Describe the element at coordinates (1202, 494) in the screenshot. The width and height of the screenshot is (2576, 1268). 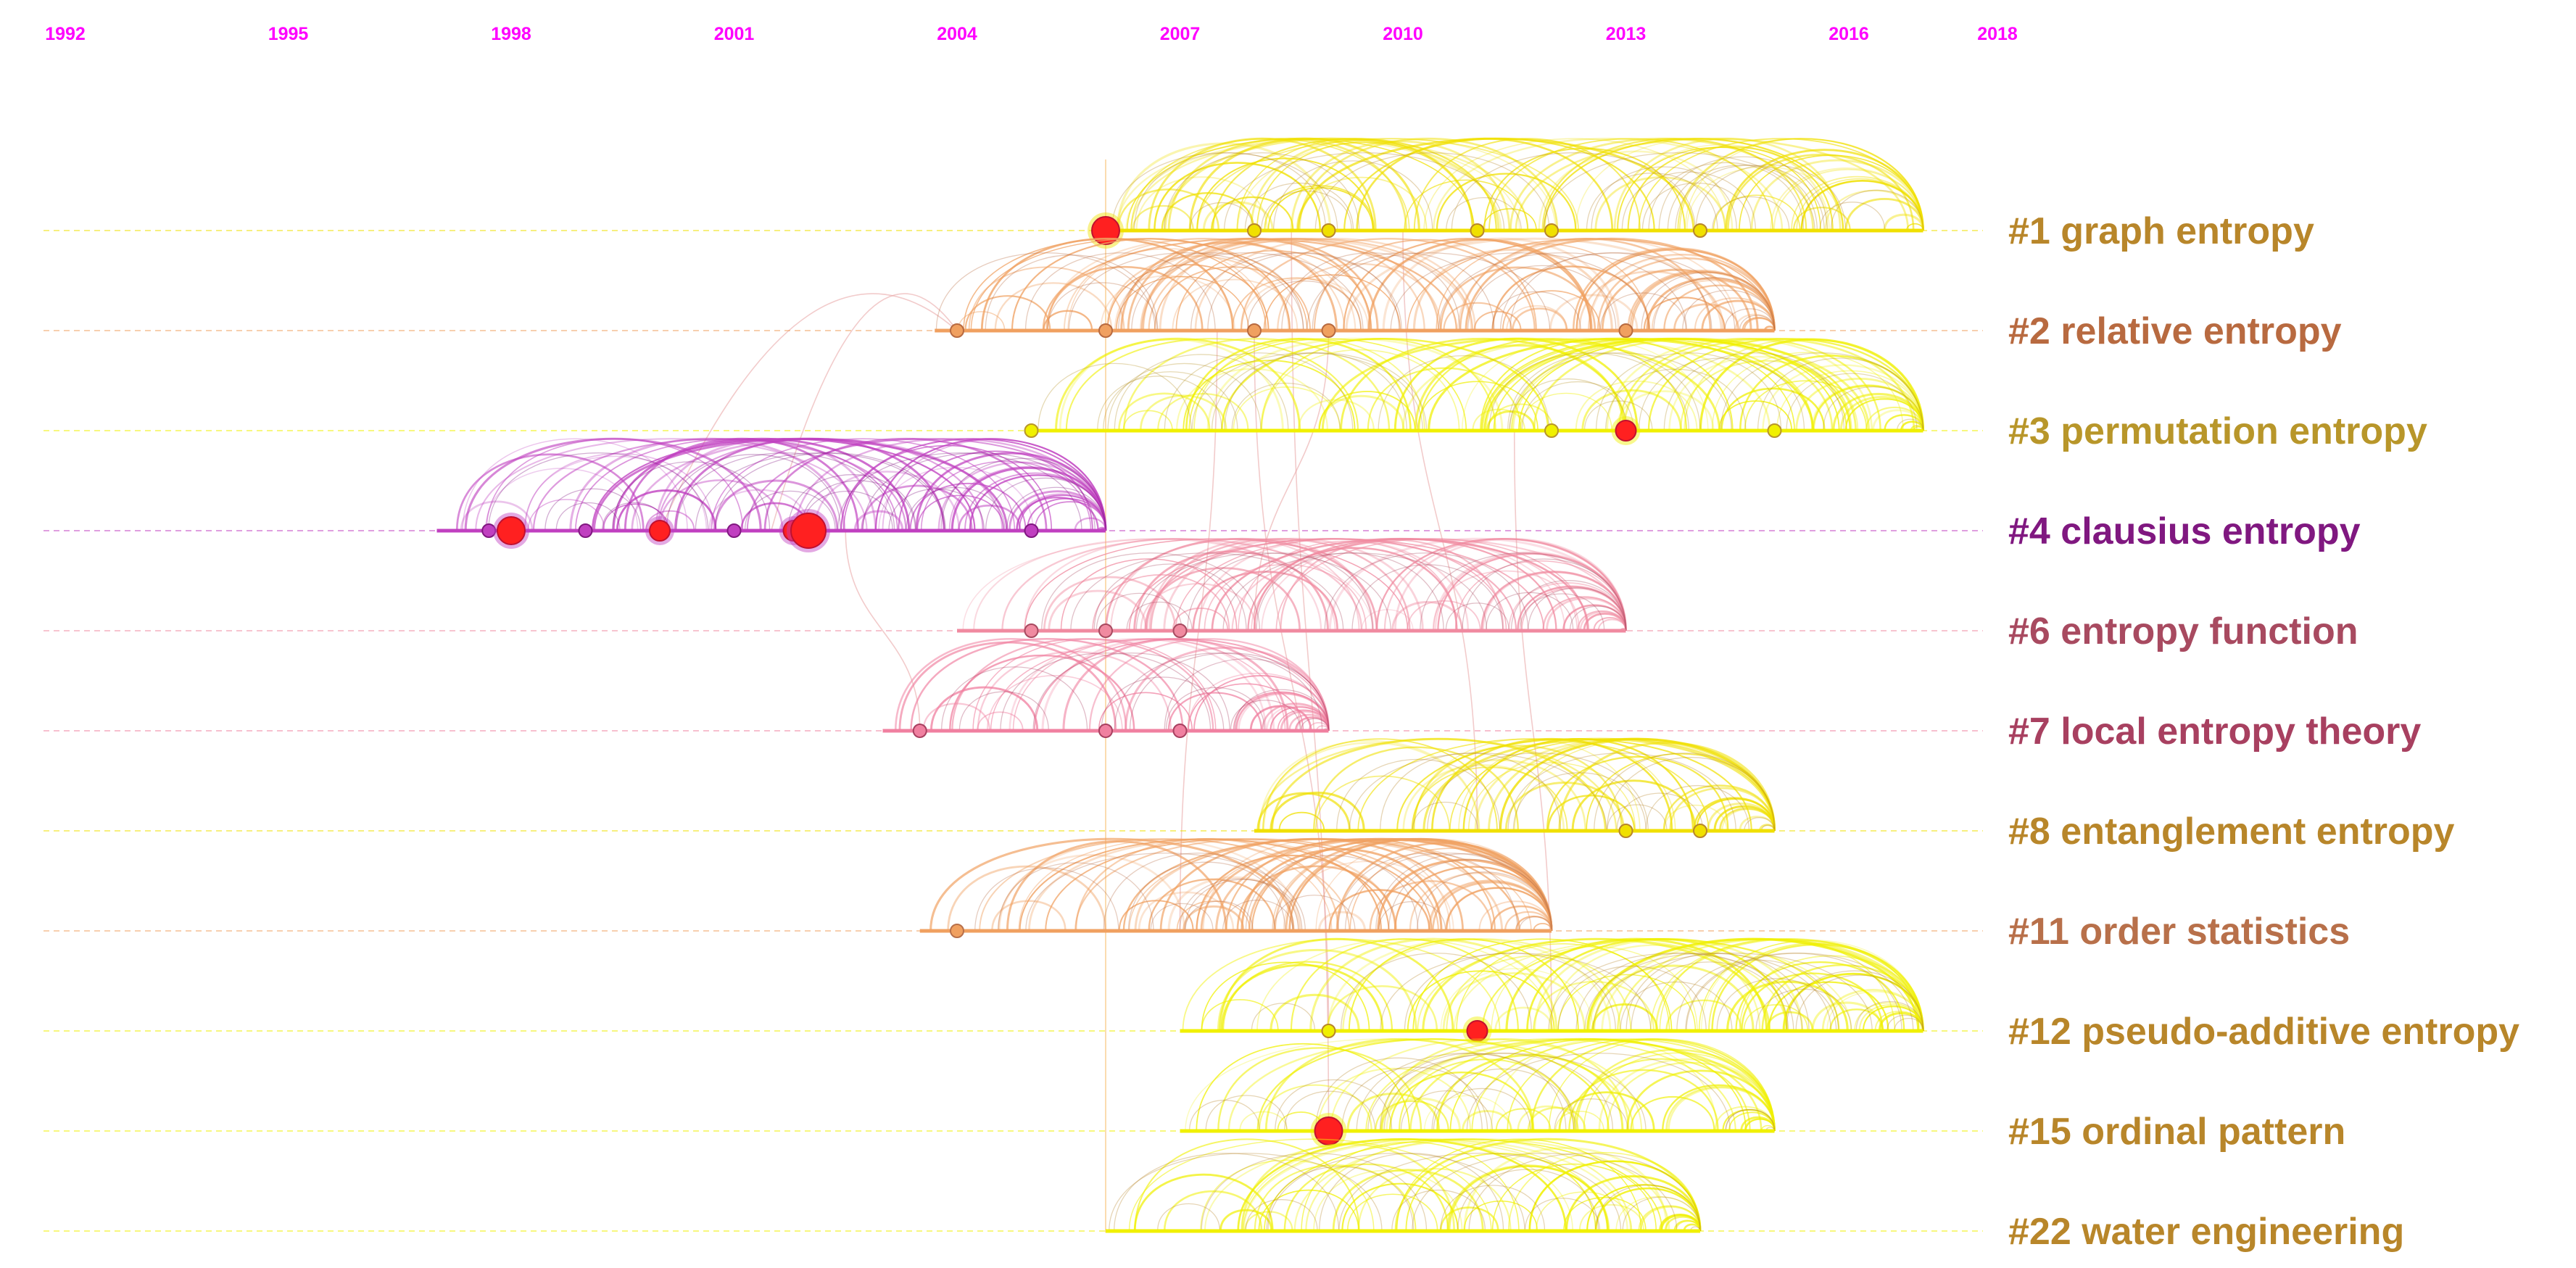
I see `cluster-row: #4 clausius entropy` at that location.